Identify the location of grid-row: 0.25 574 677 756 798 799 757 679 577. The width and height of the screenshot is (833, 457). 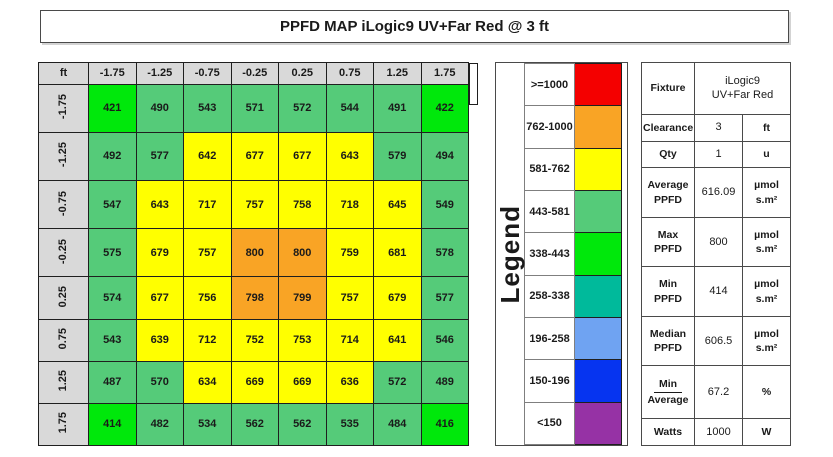
(253, 298).